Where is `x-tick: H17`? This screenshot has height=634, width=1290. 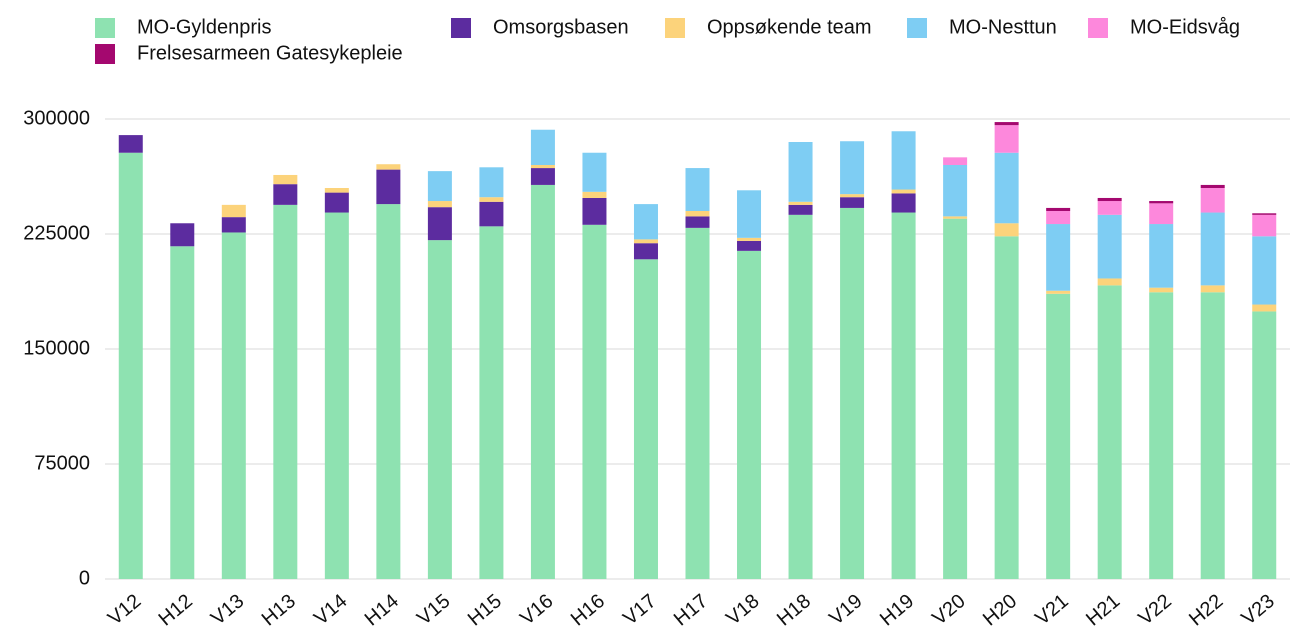
x-tick: H17 is located at coordinates (691, 610).